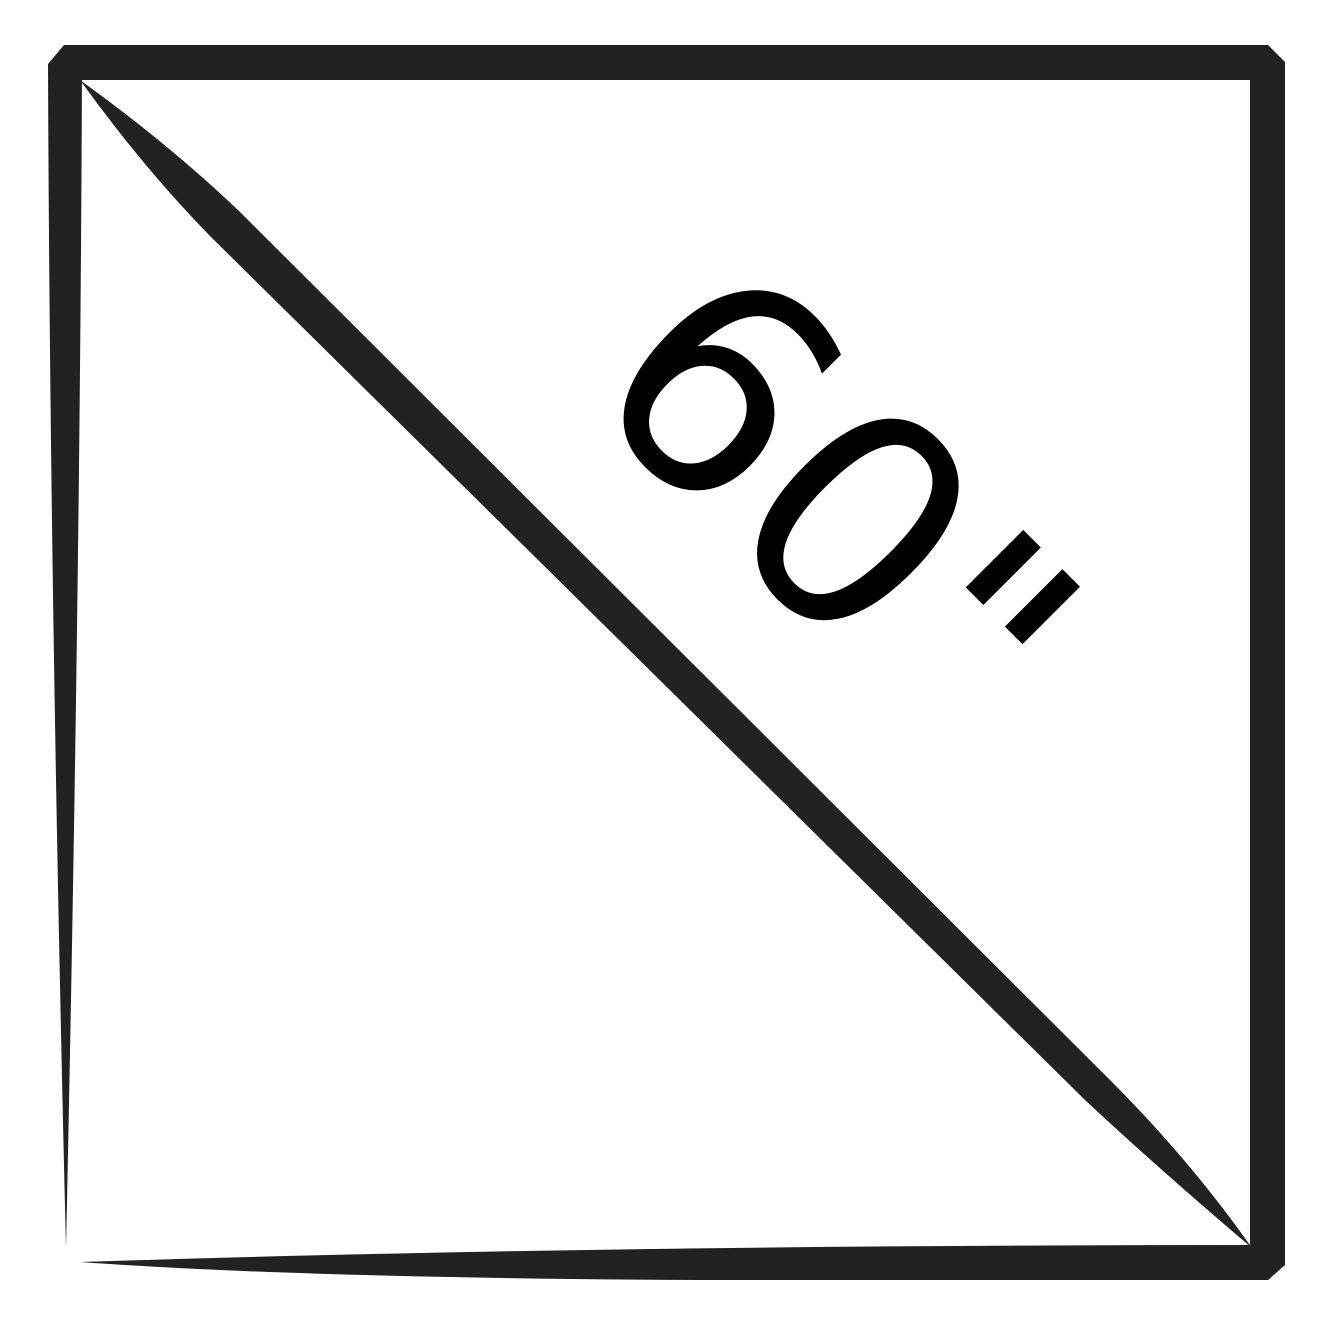 Image resolution: width=1333 pixels, height=1333 pixels. I want to click on frame-left, so click(65, 656).